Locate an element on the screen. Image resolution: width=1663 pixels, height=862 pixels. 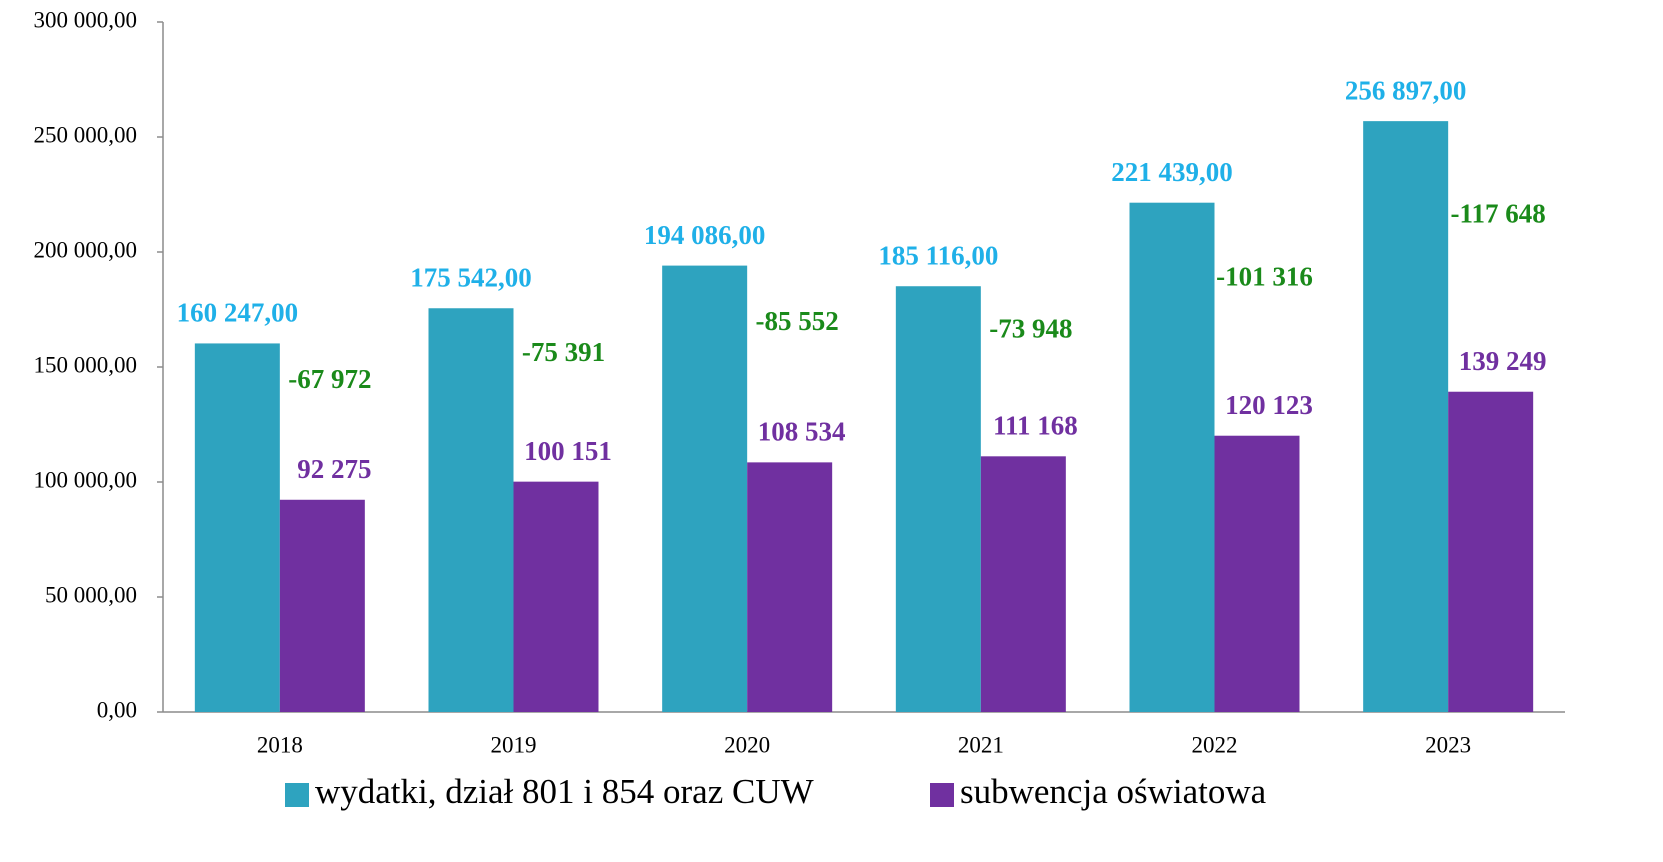
x-tick-label: 2019 is located at coordinates (514, 744).